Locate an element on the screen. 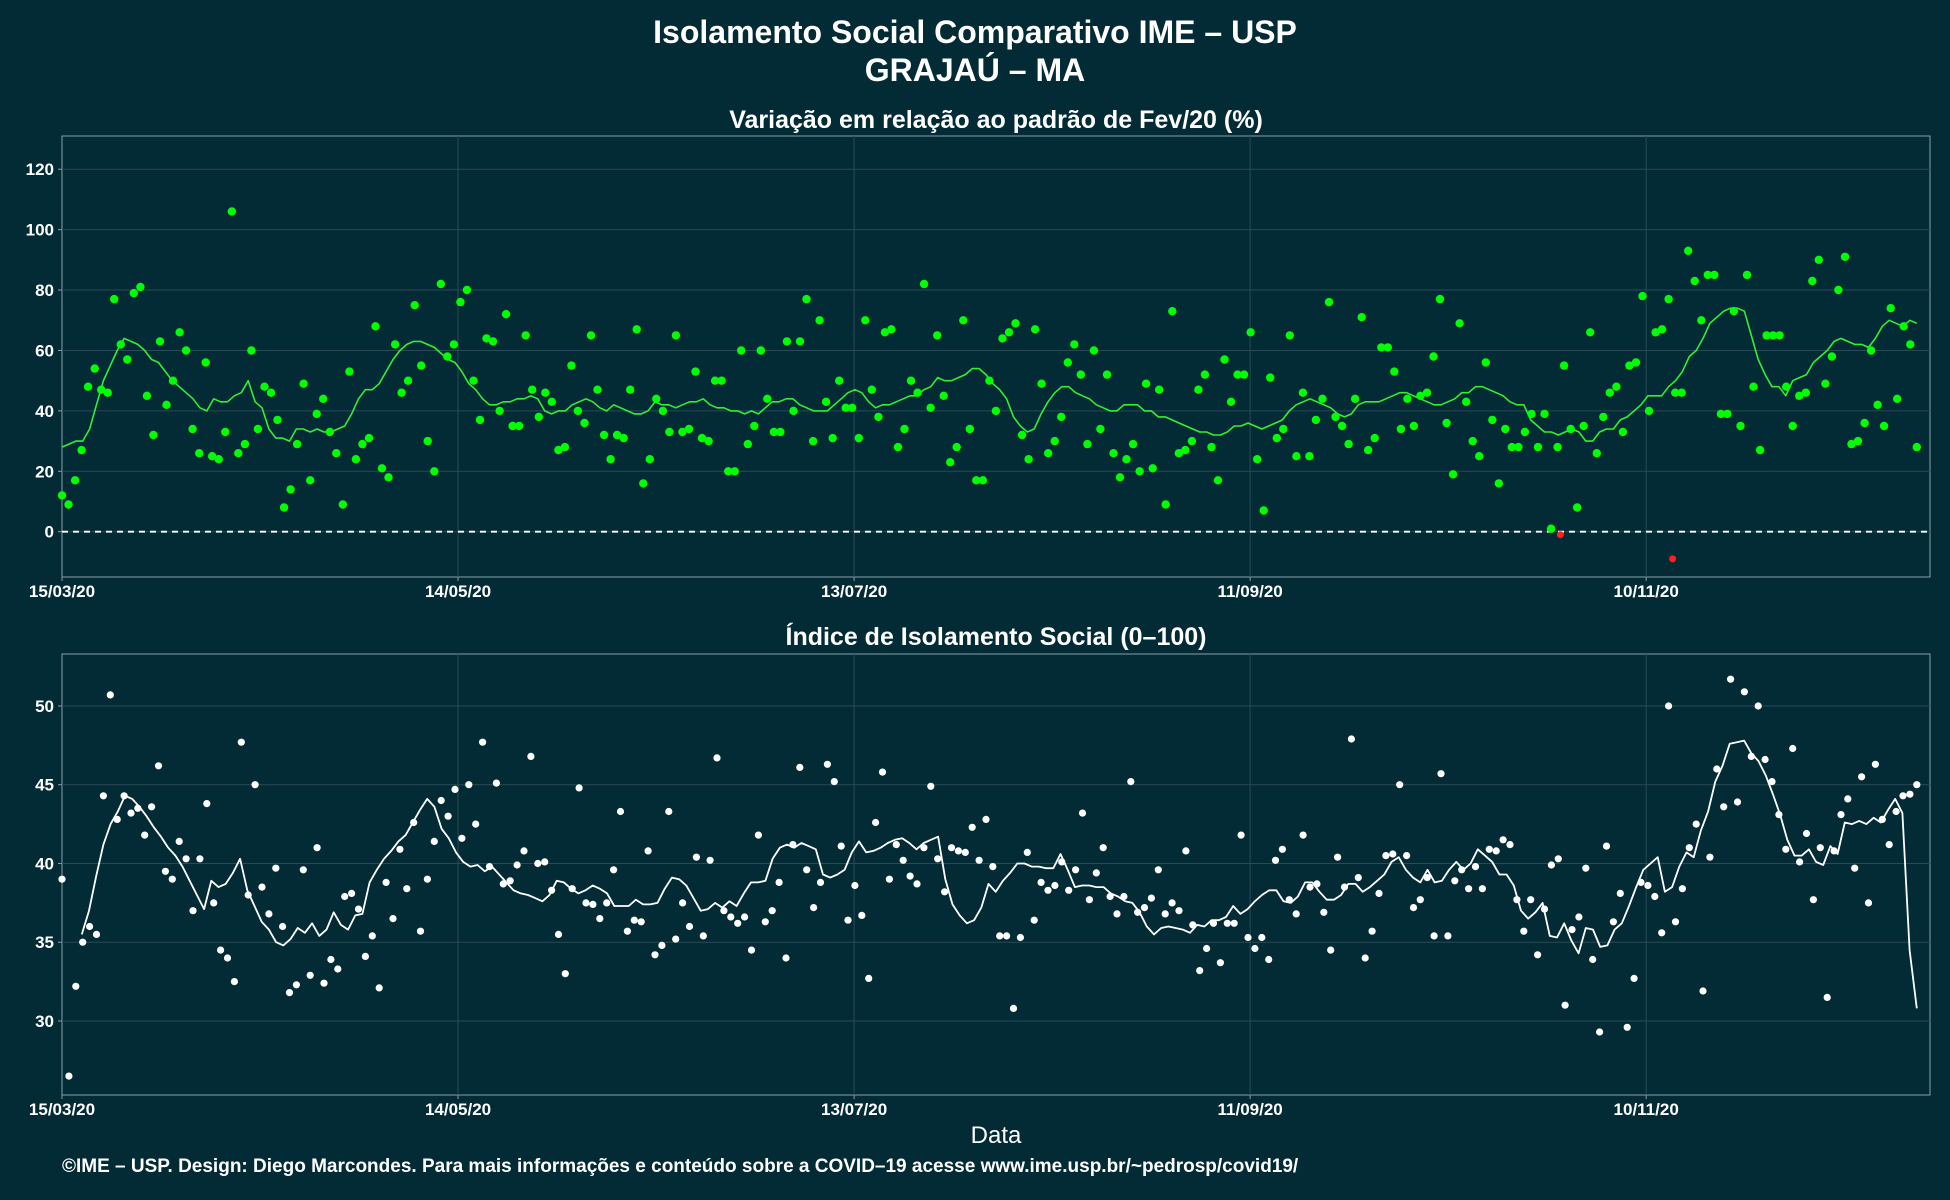  index-y-tick-label: 50 is located at coordinates (44, 706).